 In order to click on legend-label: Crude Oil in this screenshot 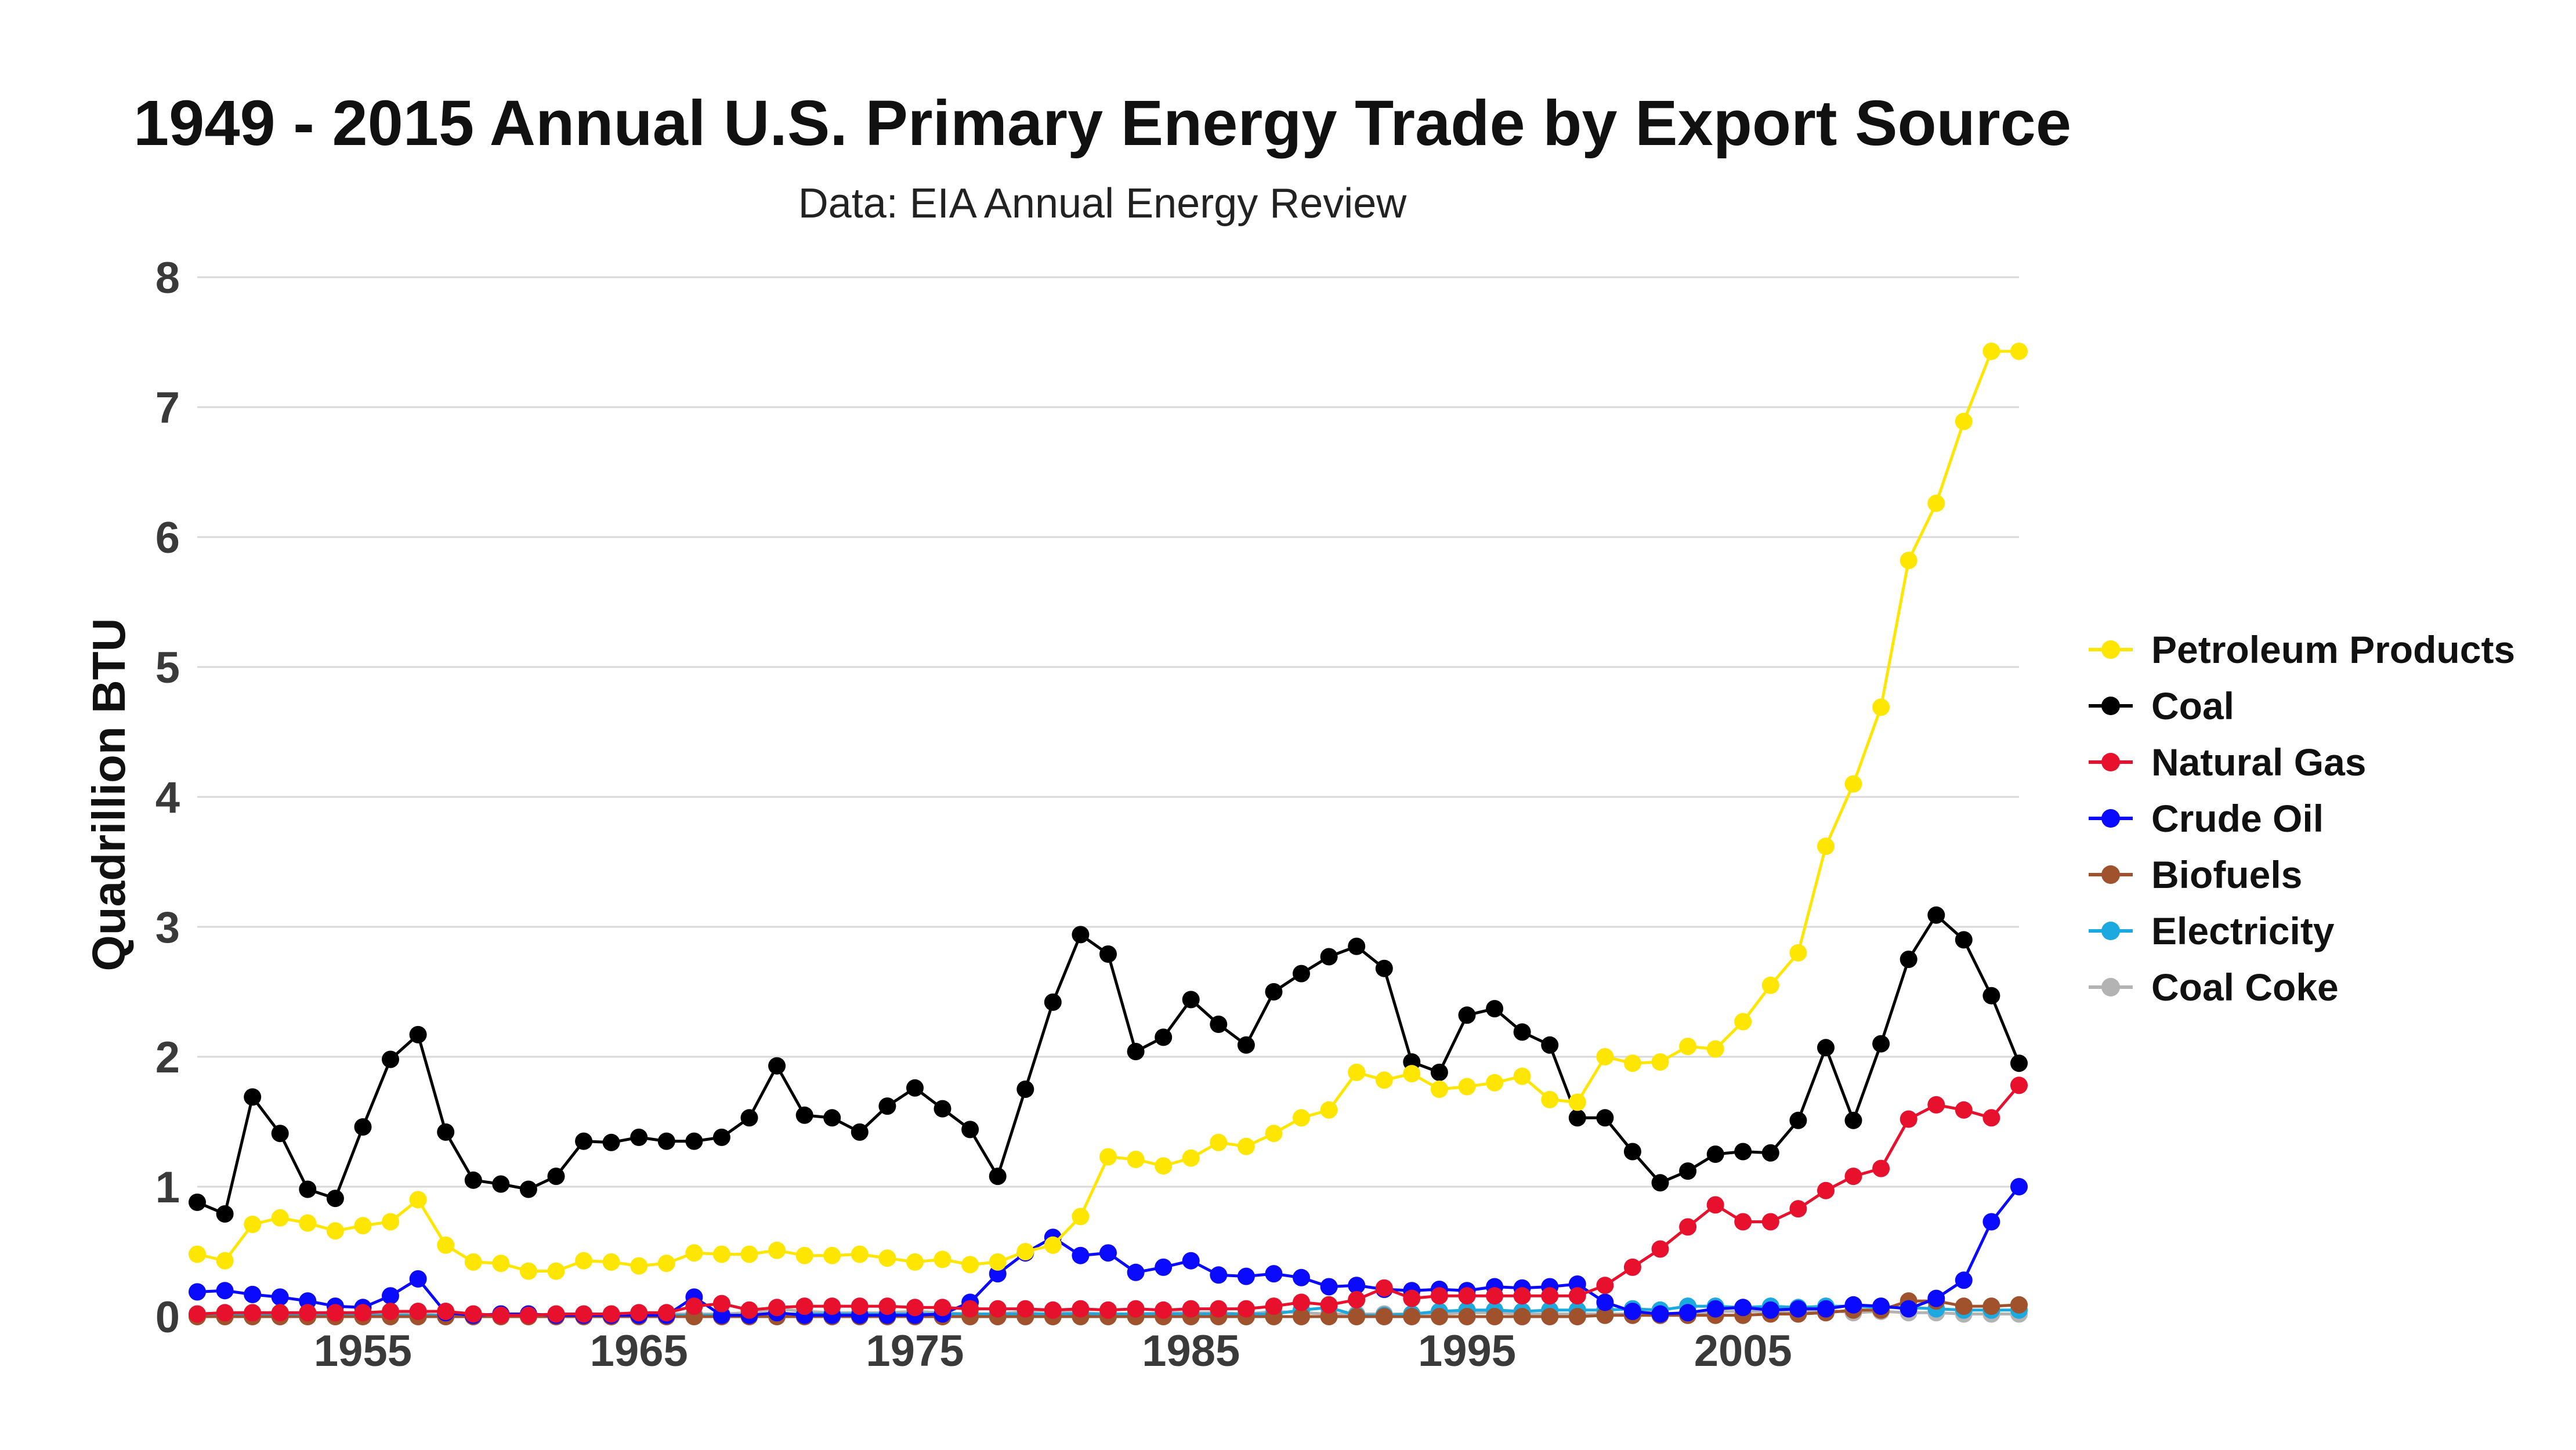, I will do `click(2237, 818)`.